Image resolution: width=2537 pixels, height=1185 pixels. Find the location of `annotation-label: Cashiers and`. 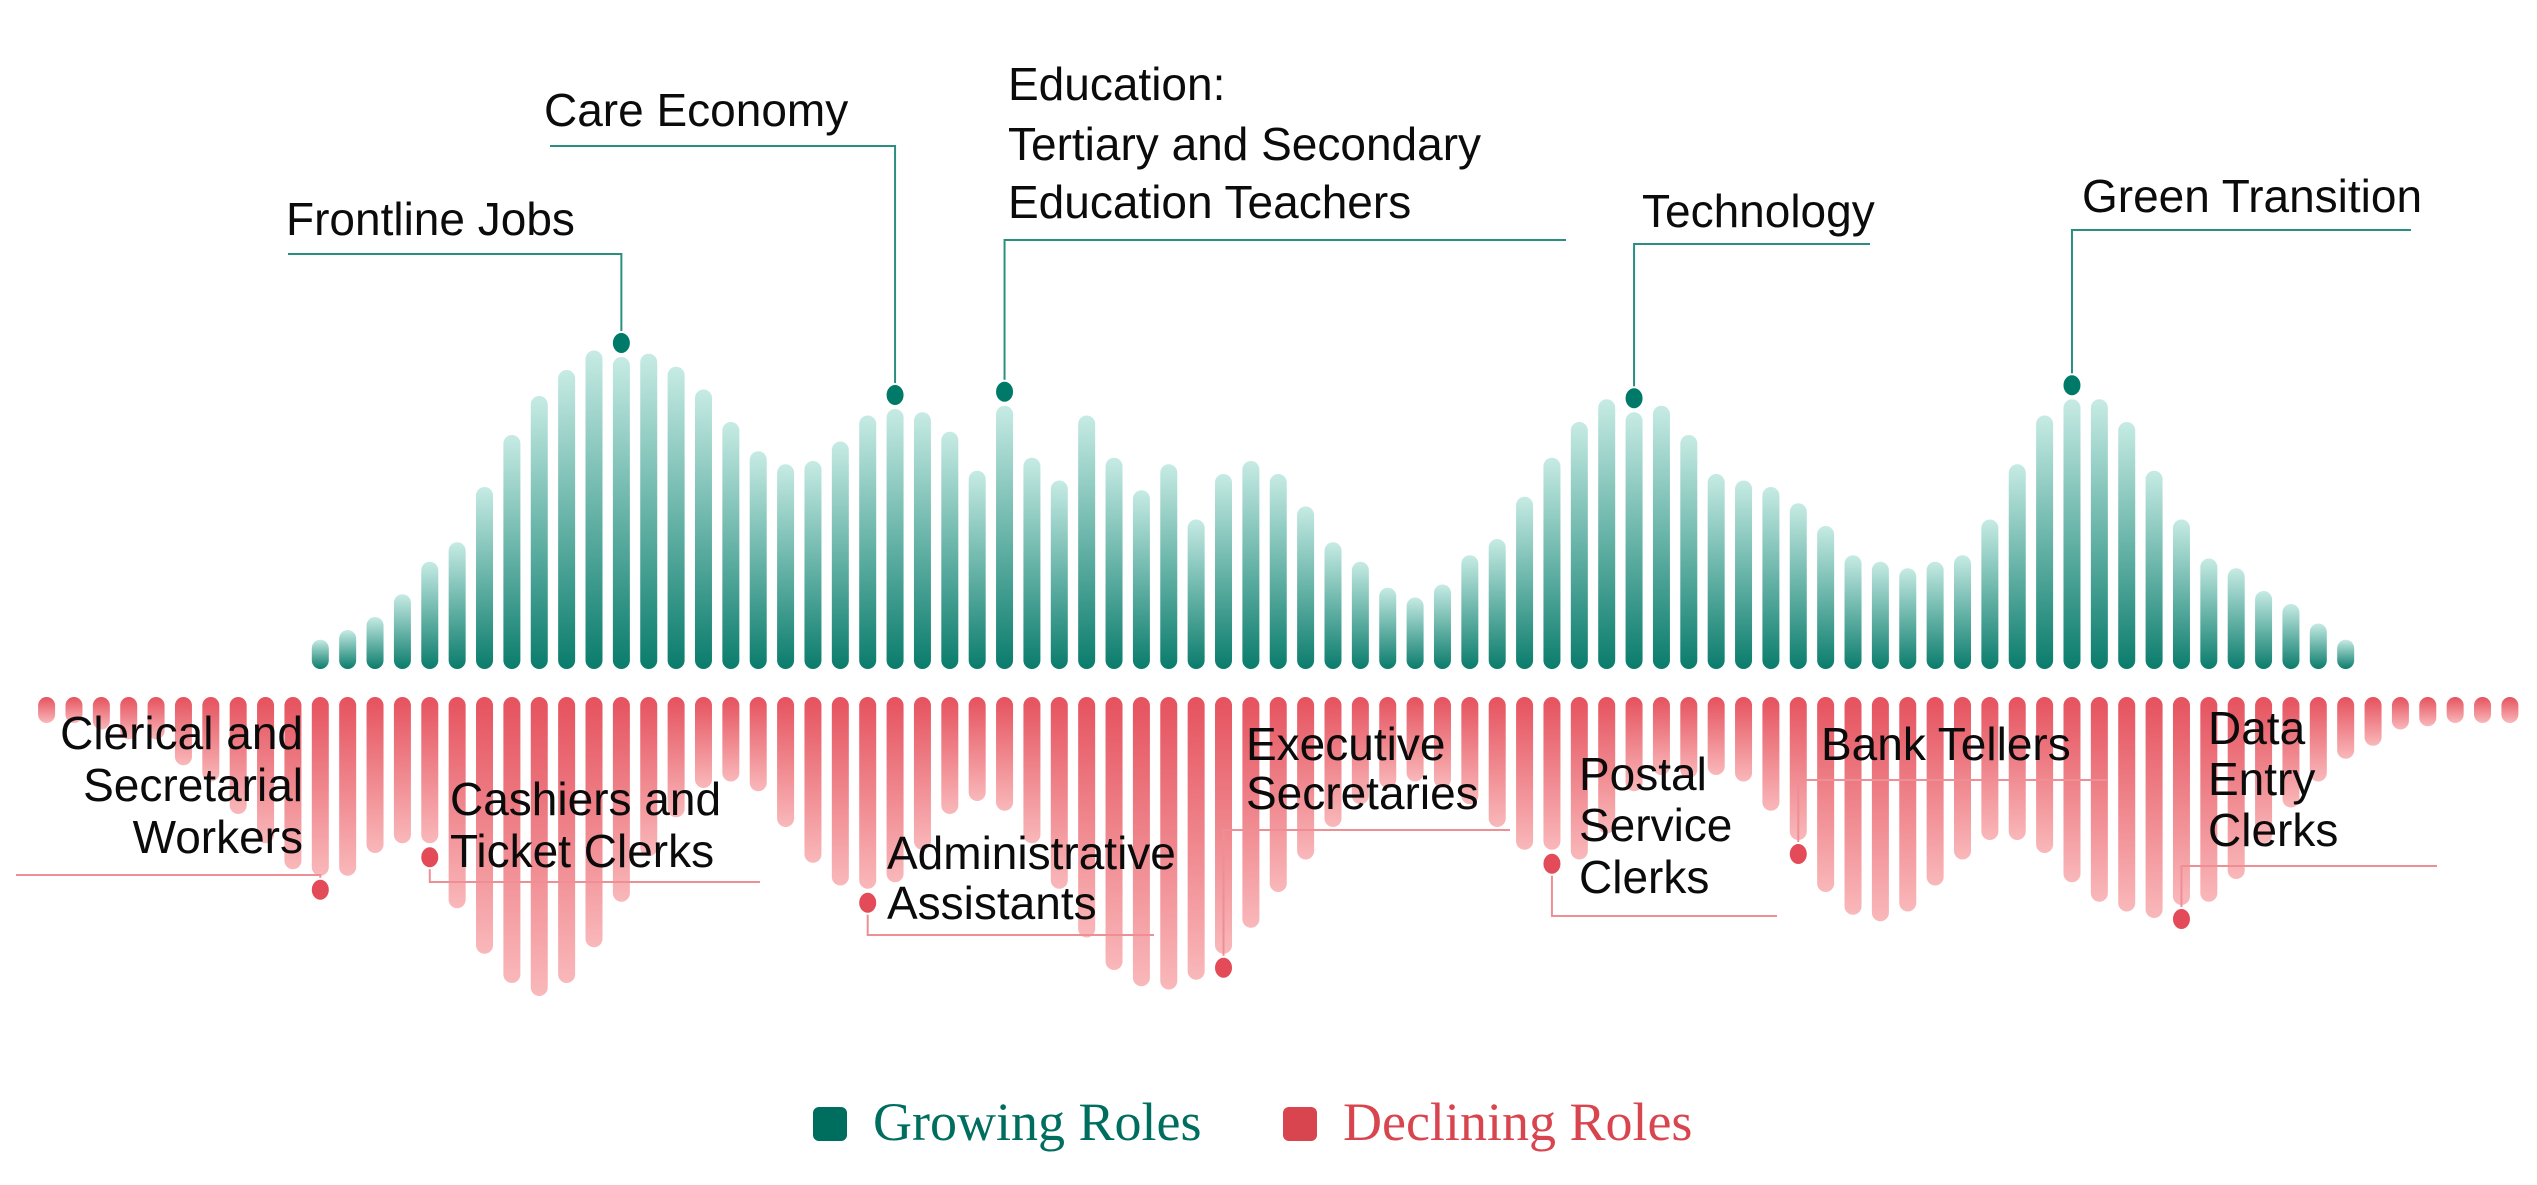

annotation-label: Cashiers and is located at coordinates (585, 799).